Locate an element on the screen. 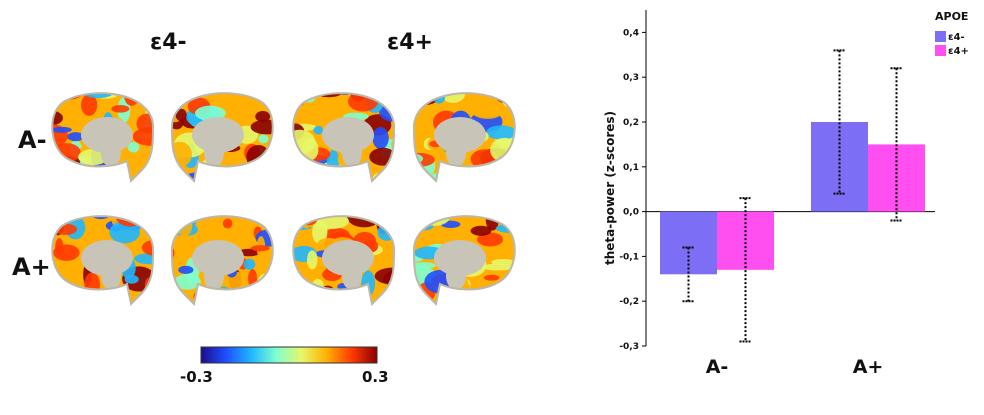 Image resolution: width=984 pixels, height=415 pixels. x-tick-label: A+ is located at coordinates (868, 367).